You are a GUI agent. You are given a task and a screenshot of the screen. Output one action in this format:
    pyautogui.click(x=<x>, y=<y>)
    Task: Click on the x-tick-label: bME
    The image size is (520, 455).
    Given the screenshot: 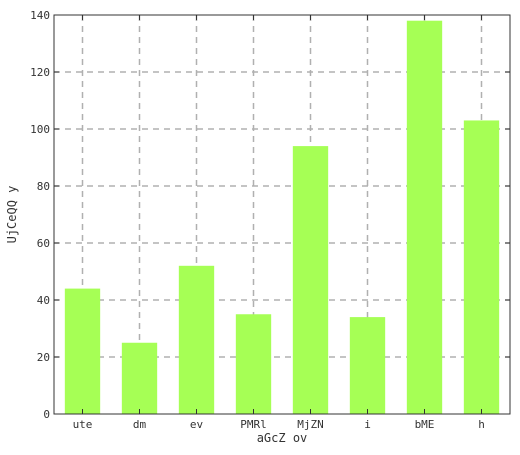 What is the action you would take?
    pyautogui.click(x=425, y=424)
    